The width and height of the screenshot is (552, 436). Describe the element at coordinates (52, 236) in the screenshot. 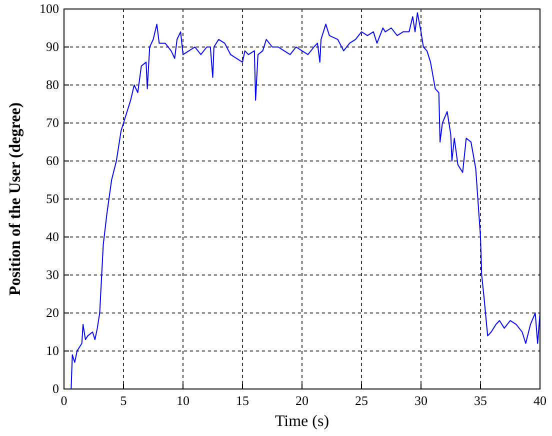

I see `y-tick-label: 40` at that location.